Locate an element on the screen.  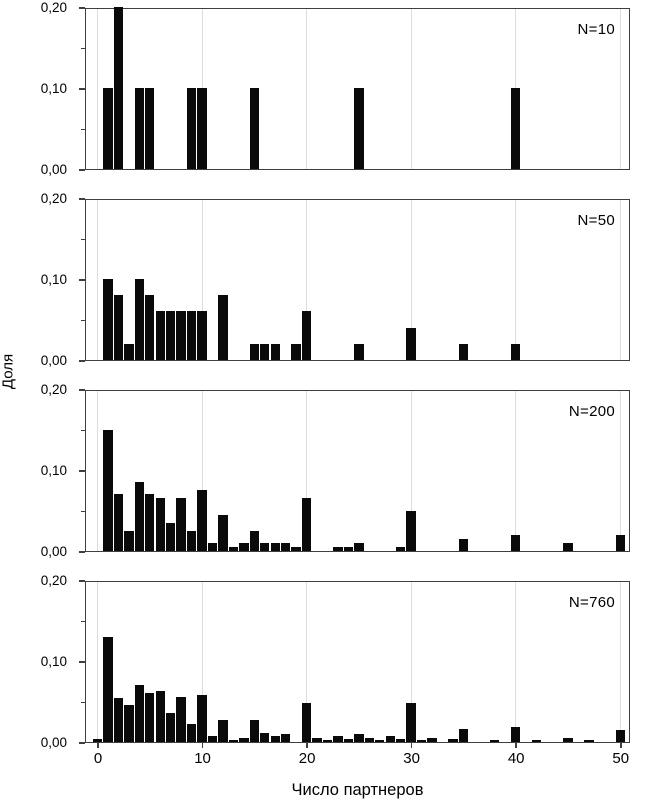
sample-size-label: N=50 is located at coordinates (596, 220).